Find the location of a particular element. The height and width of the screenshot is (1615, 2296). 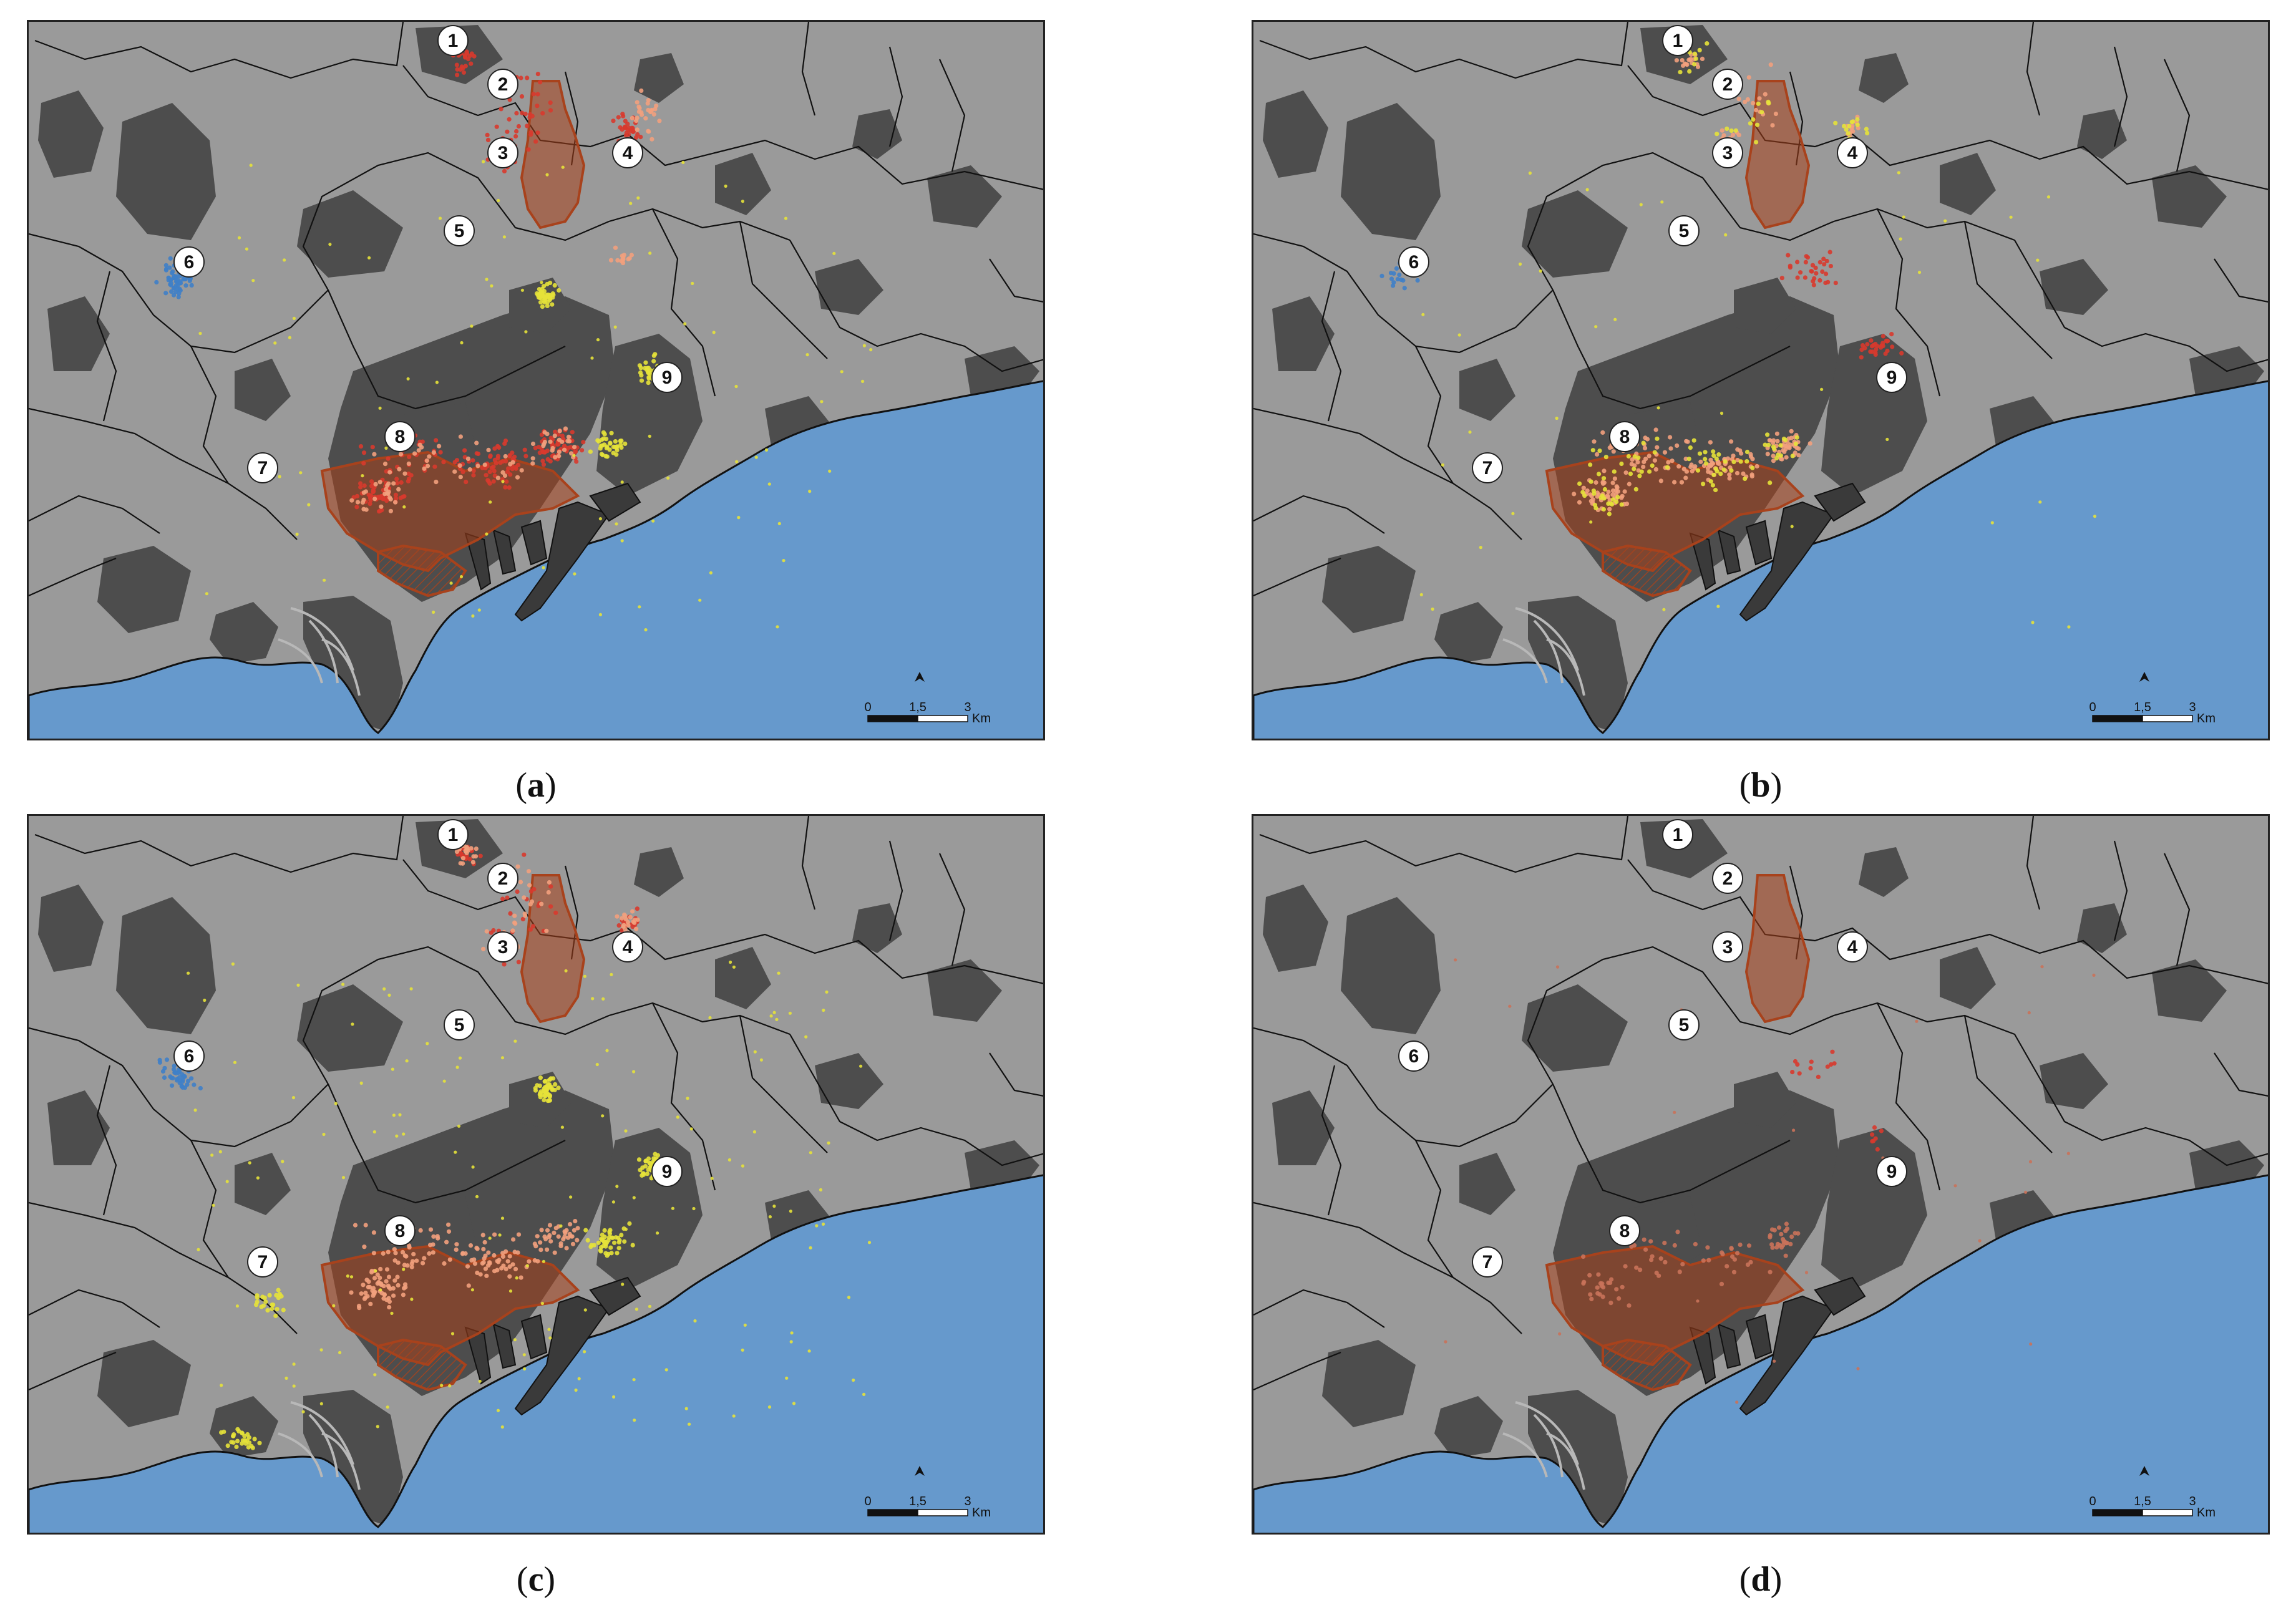

scale-segment is located at coordinates (892, 1512).